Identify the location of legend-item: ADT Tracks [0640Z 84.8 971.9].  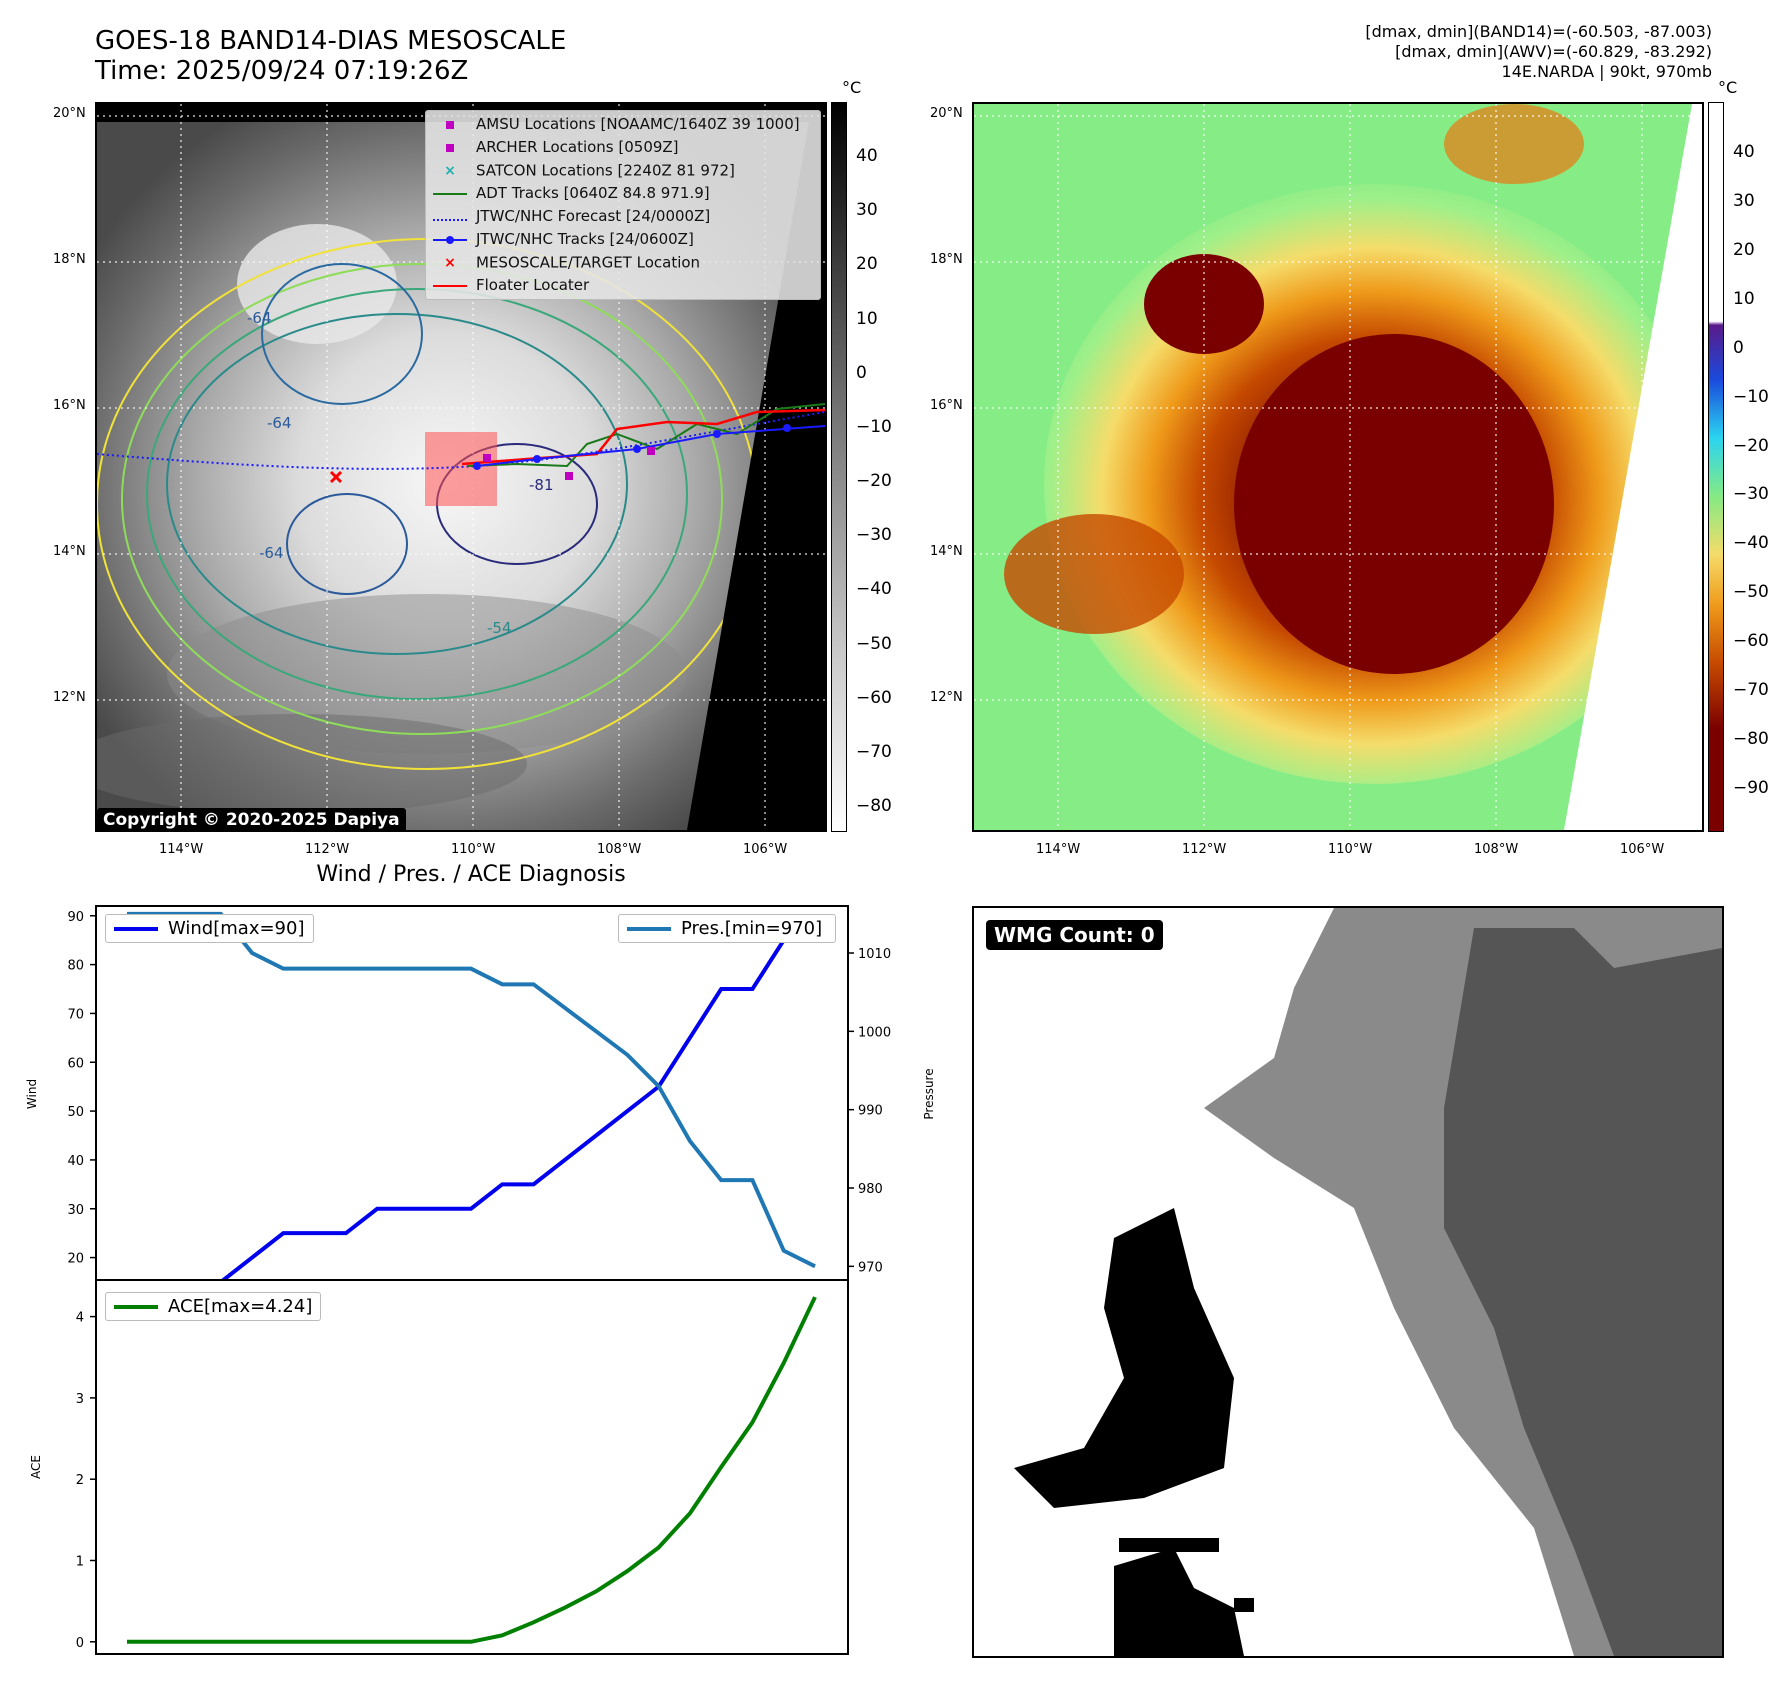
(626, 193).